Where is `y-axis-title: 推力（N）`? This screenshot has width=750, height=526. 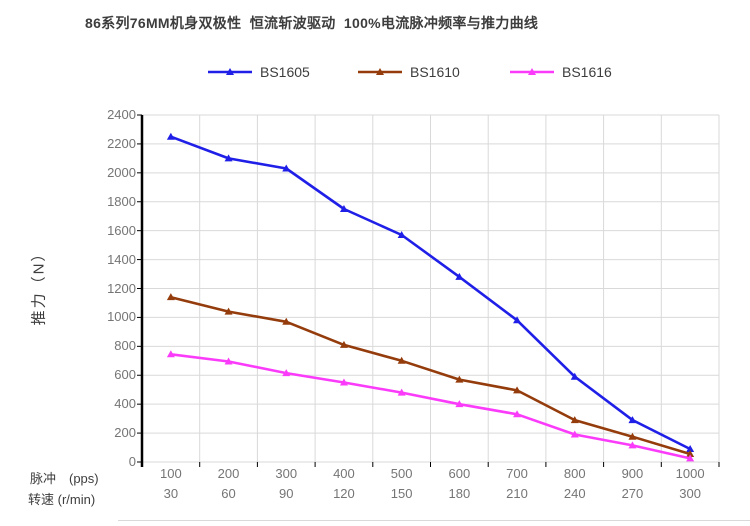 y-axis-title: 推力（N） is located at coordinates (39, 285).